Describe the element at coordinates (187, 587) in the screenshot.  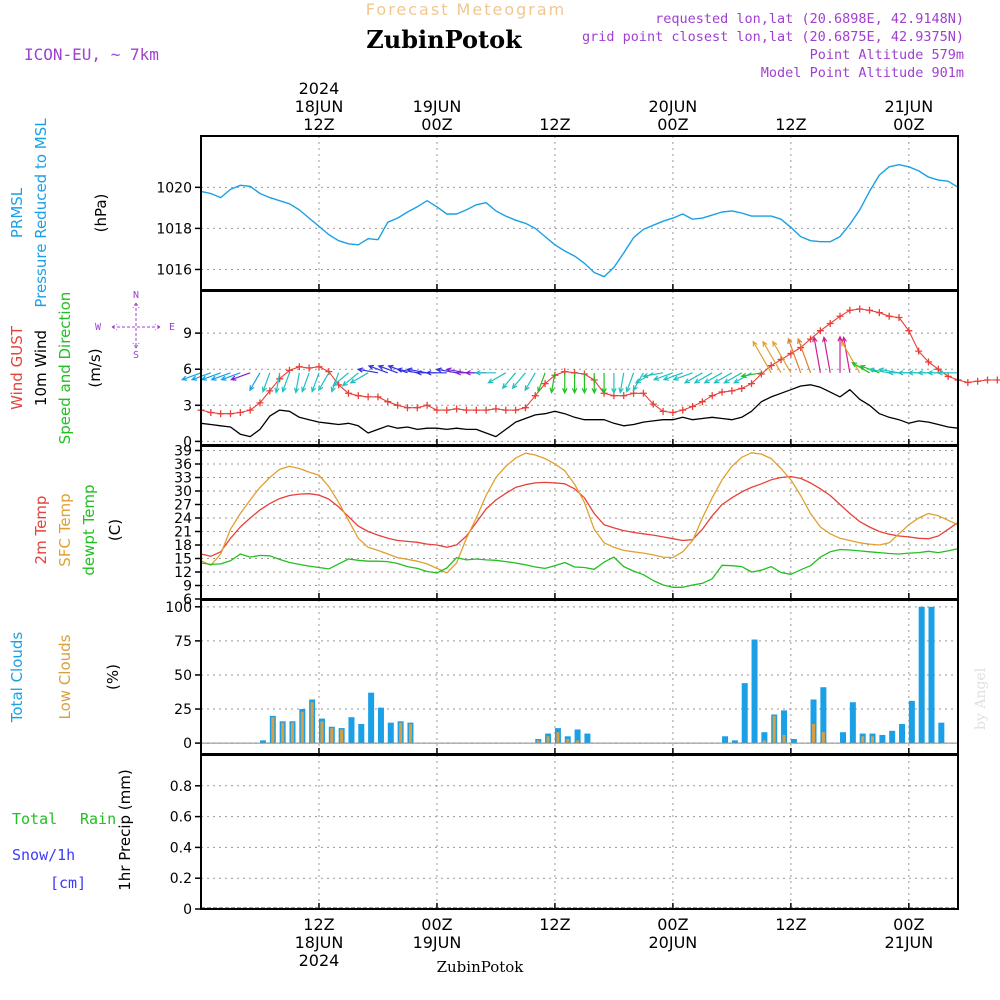
I see `y-tick-label: 9` at that location.